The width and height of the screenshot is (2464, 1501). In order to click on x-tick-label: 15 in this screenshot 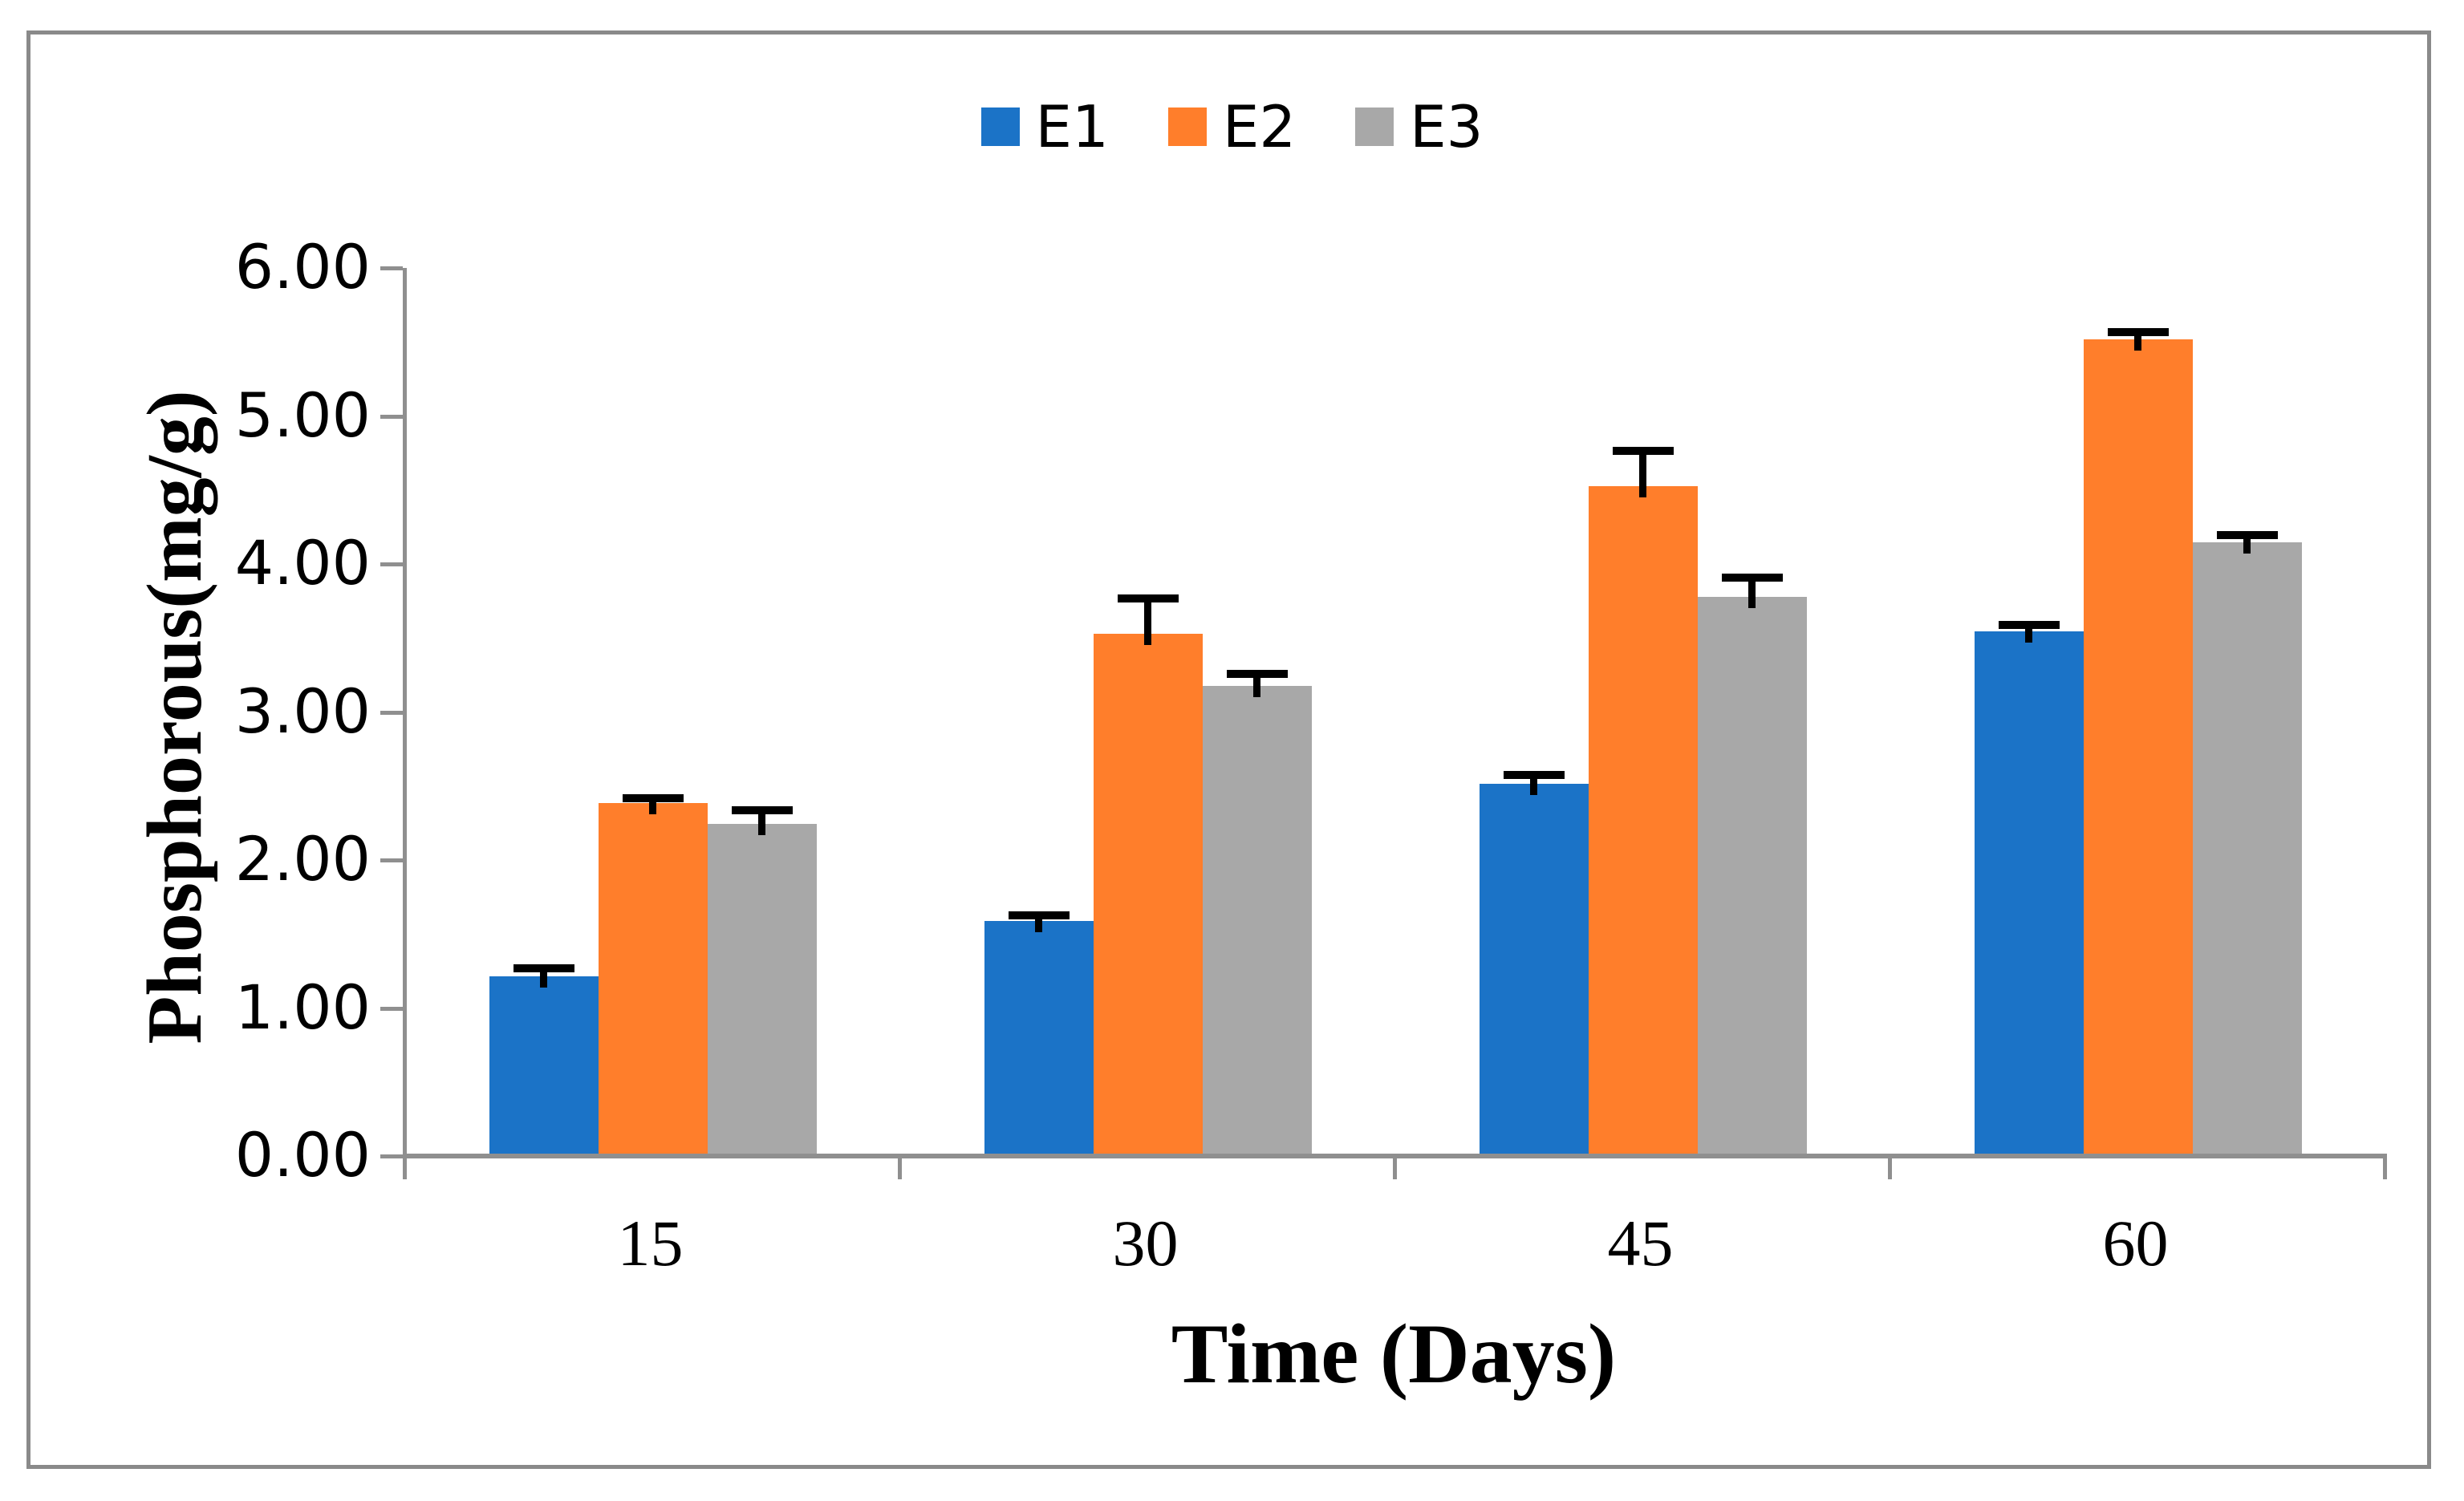, I will do `click(650, 1243)`.